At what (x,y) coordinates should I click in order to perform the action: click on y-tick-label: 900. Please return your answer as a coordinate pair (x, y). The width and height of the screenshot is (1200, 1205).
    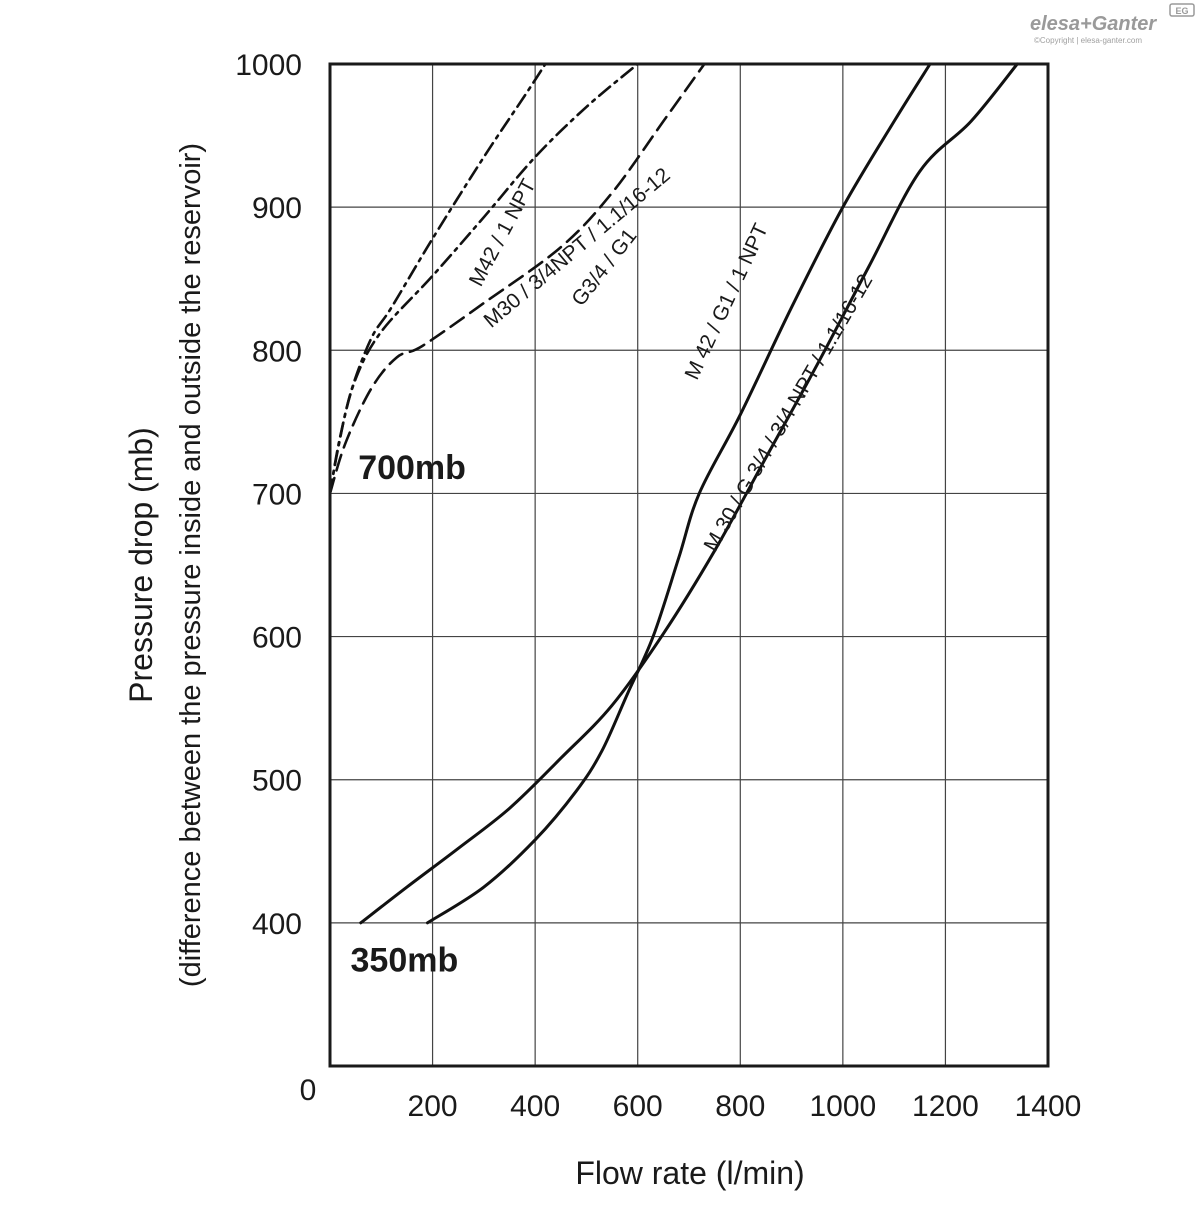
    Looking at the image, I should click on (277, 208).